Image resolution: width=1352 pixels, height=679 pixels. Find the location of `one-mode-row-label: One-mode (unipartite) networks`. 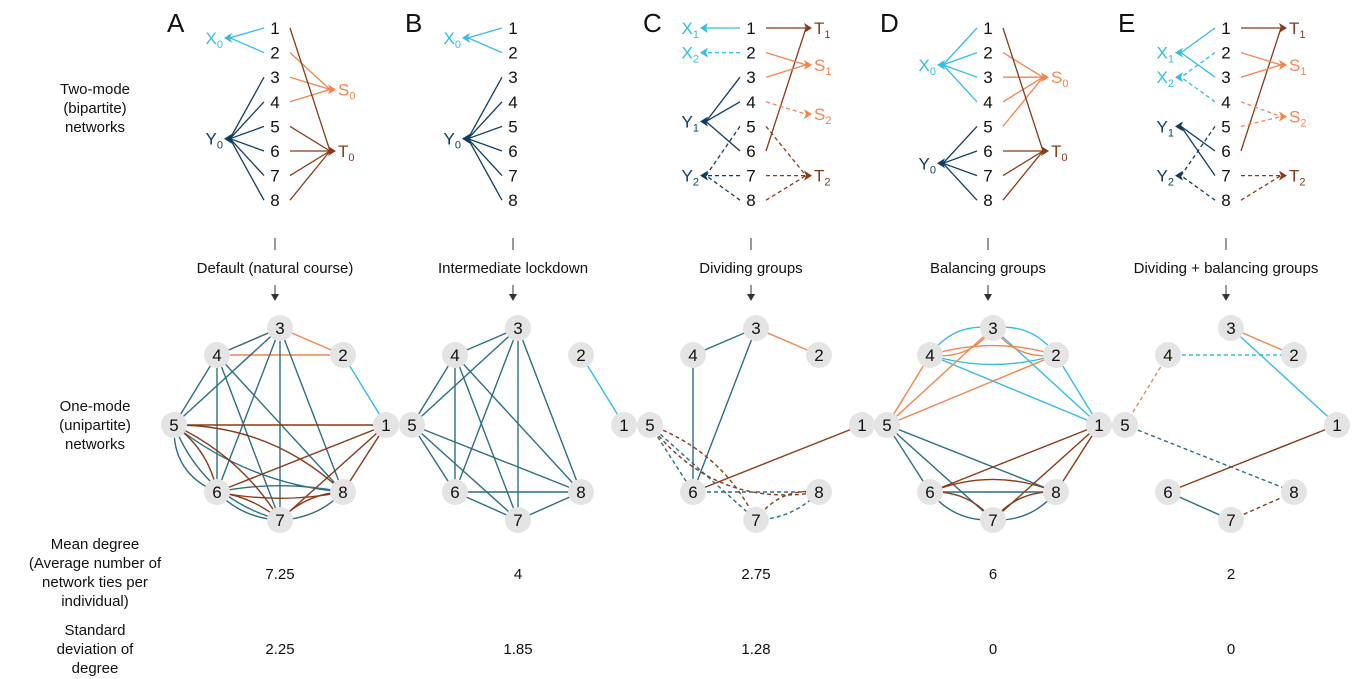

one-mode-row-label: One-mode (unipartite) networks is located at coordinates (95, 425).